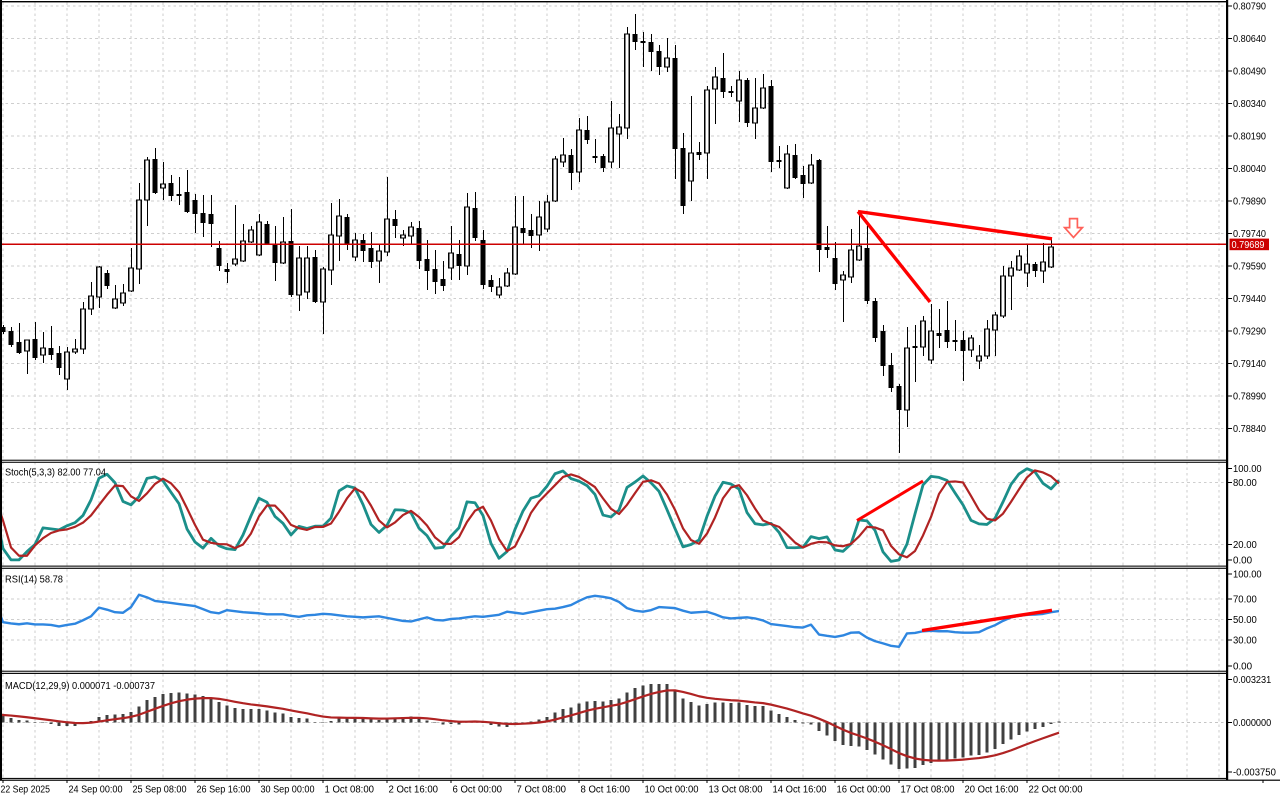 This screenshot has width=1280, height=800. Describe the element at coordinates (1252, 723) in the screenshot. I see `svg-text: 0.000000` at that location.